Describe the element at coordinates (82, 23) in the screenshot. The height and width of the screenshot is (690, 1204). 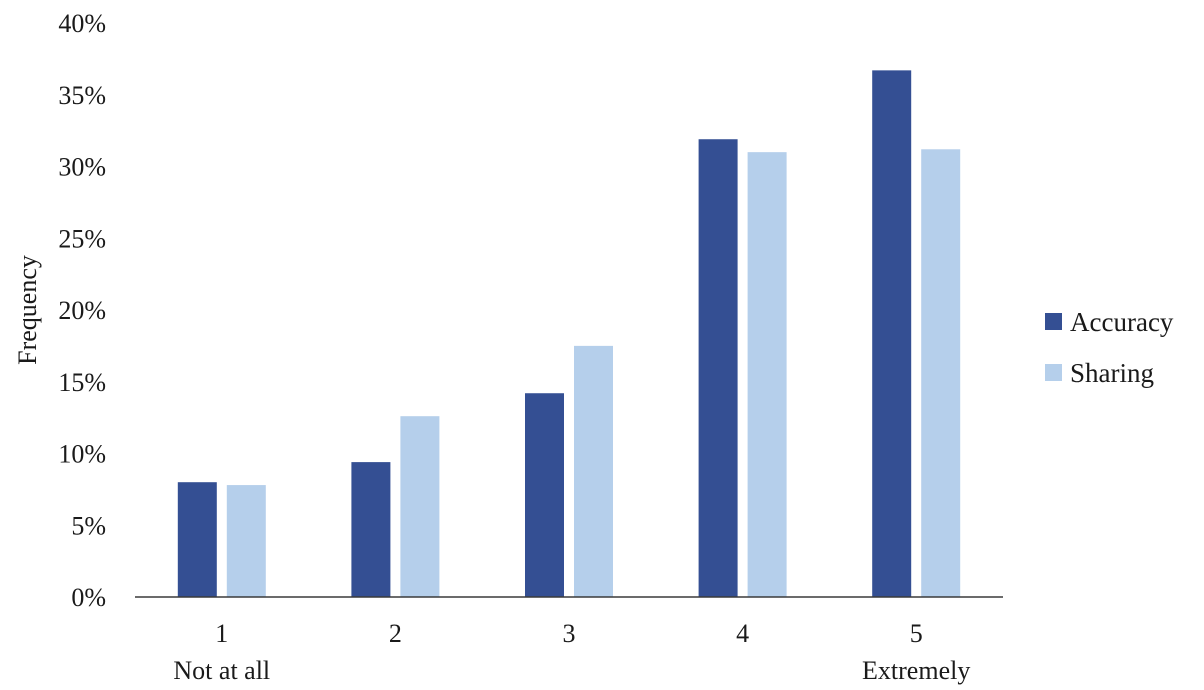
I see `y-tick-label: 40%` at that location.